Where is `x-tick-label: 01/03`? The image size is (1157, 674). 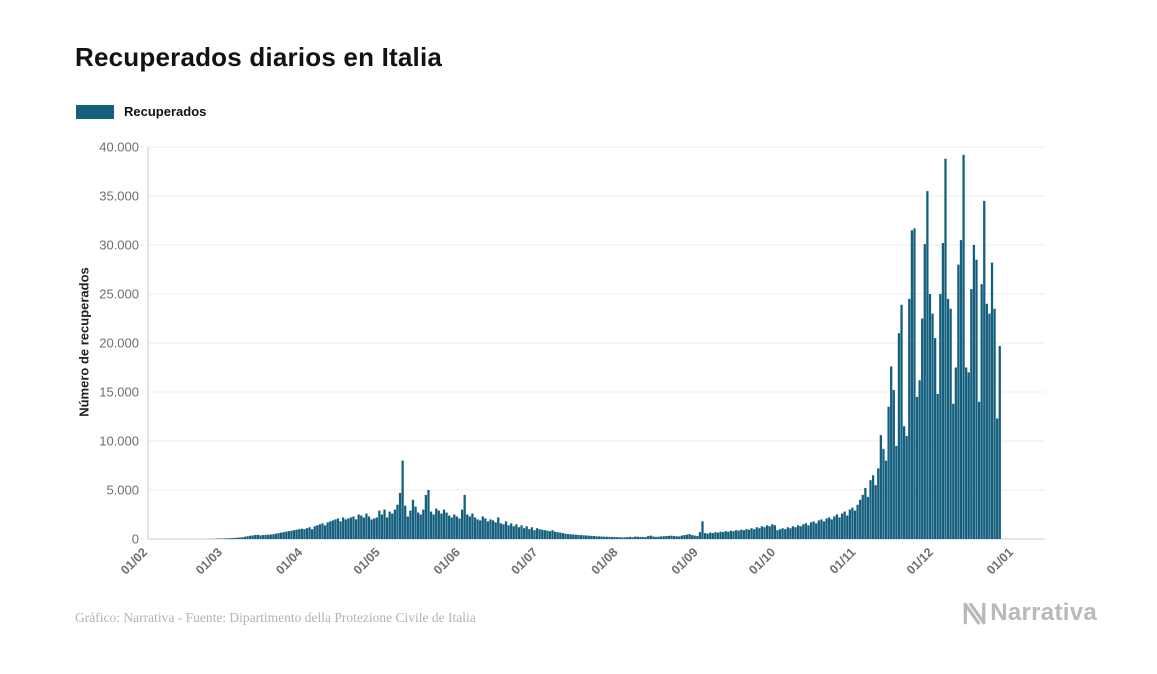 x-tick-label: 01/03 is located at coordinates (209, 561).